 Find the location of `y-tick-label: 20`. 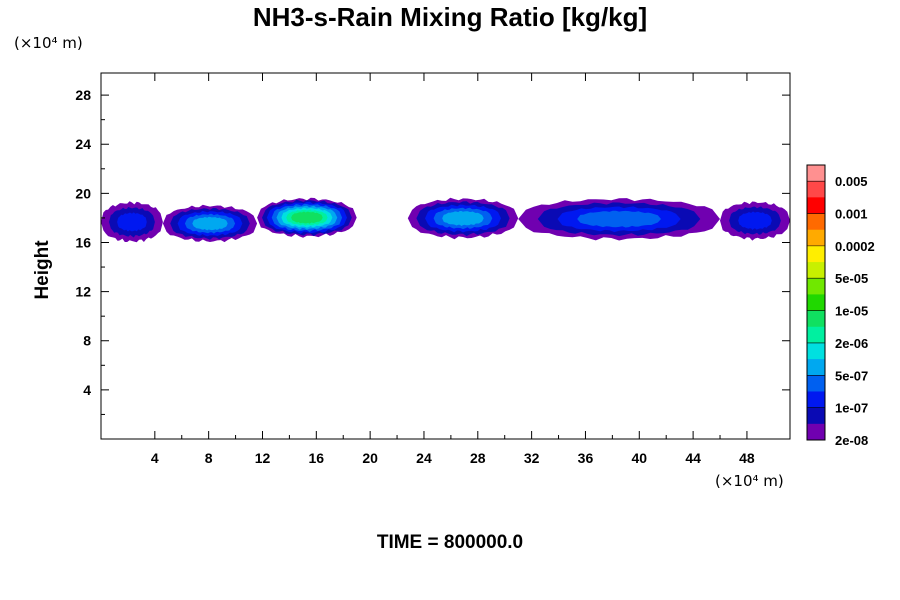

y-tick-label: 20 is located at coordinates (83, 193).